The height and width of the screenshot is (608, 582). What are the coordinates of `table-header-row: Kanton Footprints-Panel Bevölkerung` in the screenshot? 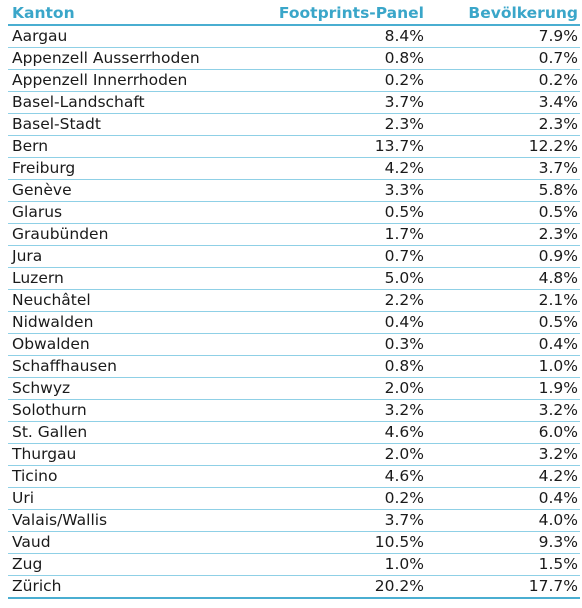 It's located at (294, 14).